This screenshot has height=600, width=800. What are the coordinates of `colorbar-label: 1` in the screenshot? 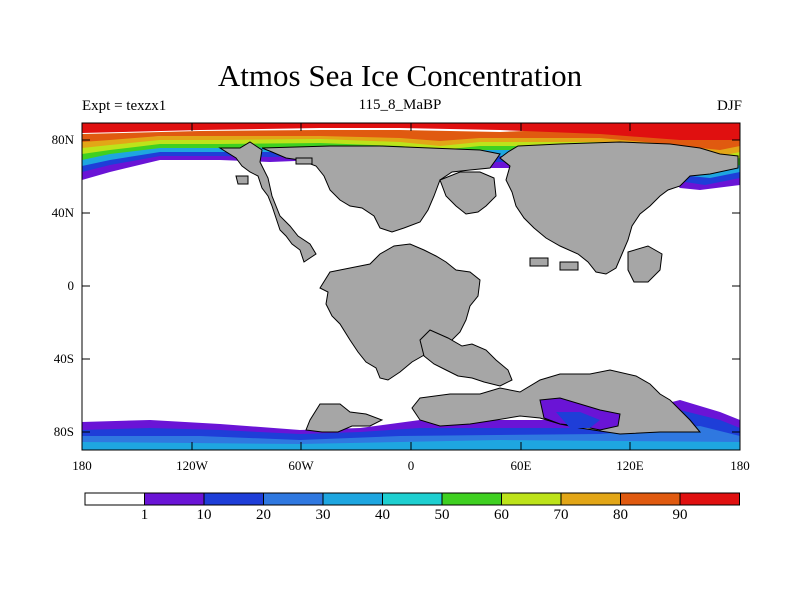 It's located at (144, 515).